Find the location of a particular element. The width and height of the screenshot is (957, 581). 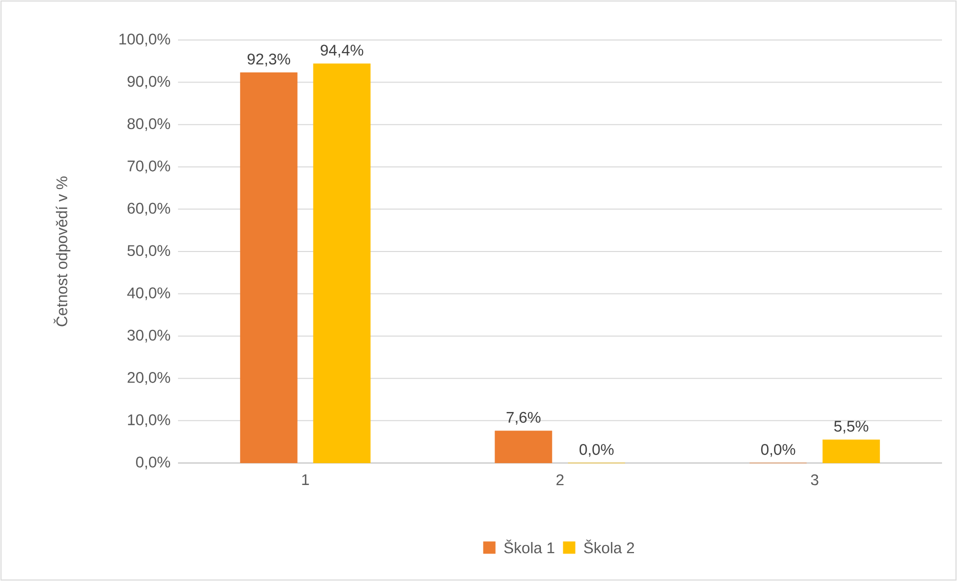

data-label: 5,5% is located at coordinates (851, 427).